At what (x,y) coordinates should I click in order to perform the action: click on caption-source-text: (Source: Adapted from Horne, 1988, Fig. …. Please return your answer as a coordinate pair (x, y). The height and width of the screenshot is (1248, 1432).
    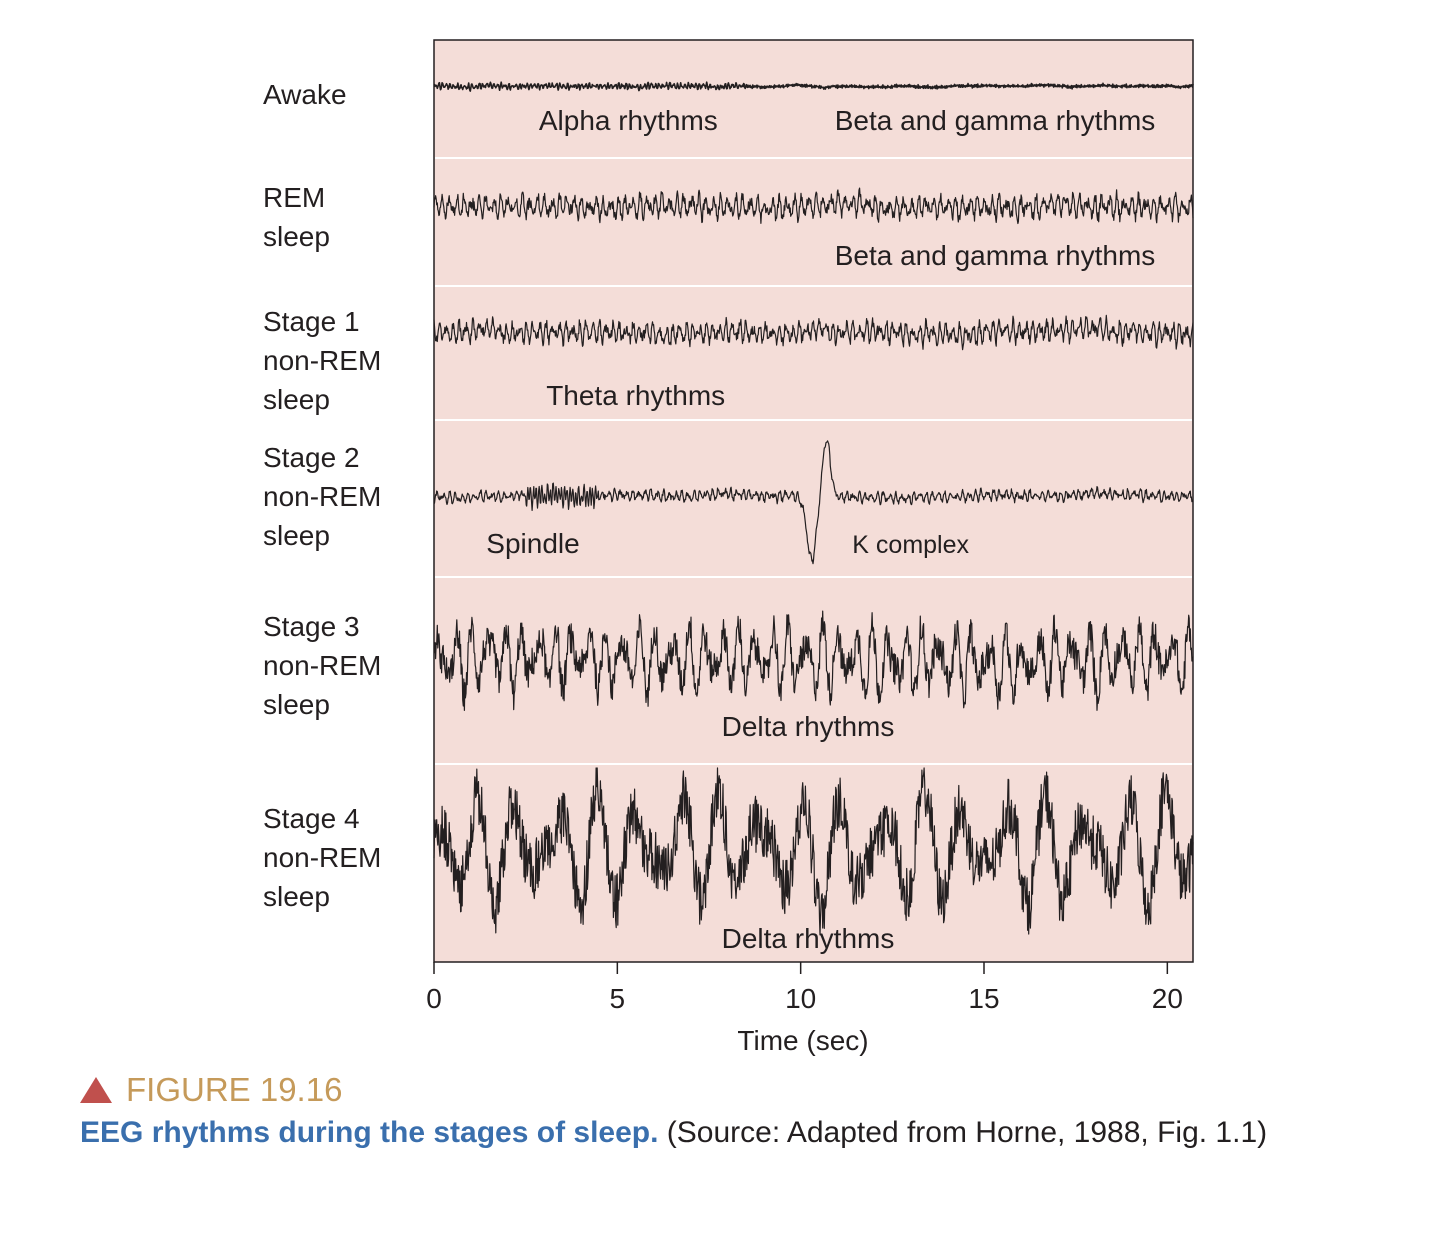
    Looking at the image, I should click on (967, 1132).